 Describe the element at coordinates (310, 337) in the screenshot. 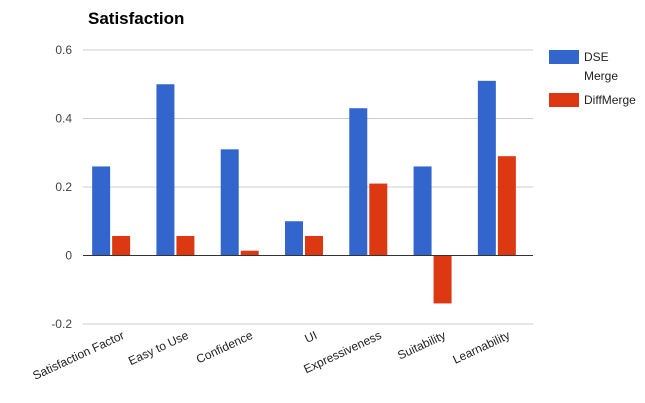

I see `x-category-label: UI` at that location.